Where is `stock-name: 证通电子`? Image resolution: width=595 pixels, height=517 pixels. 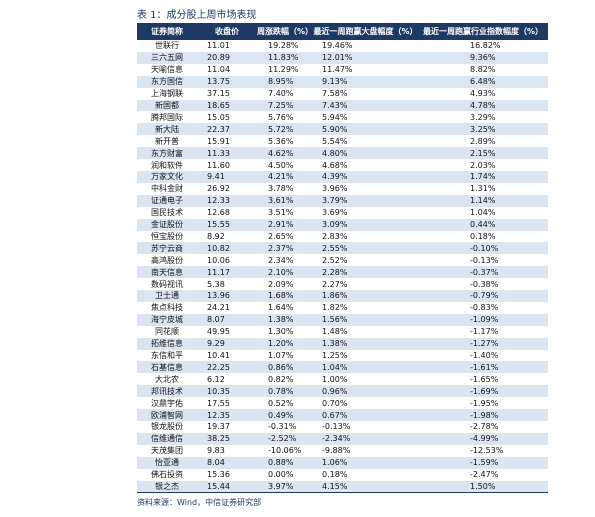 stock-name: 证通电子 is located at coordinates (167, 200).